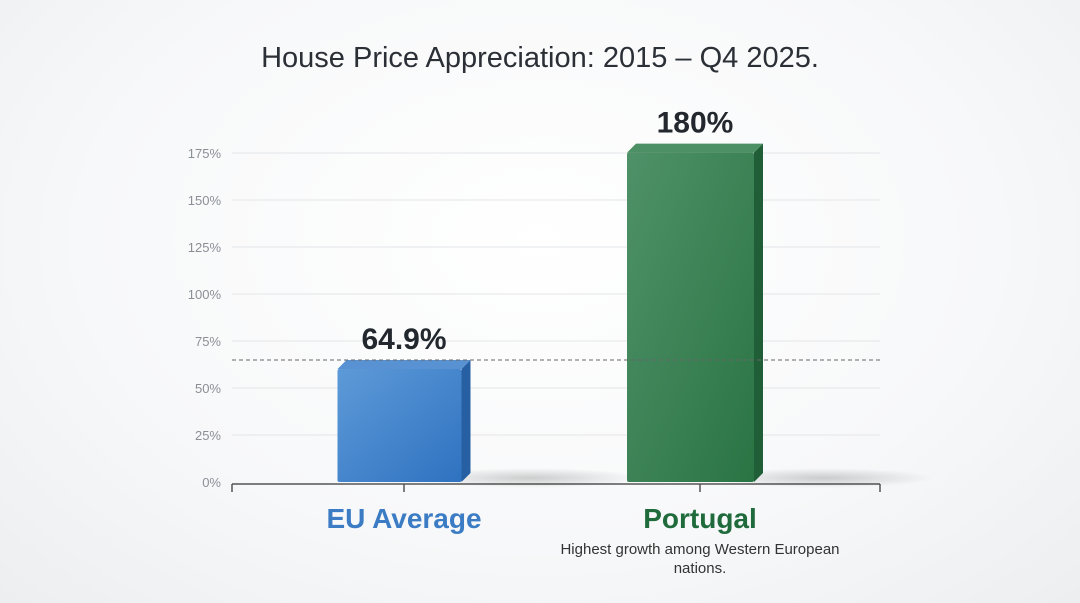 The width and height of the screenshot is (1080, 603). Describe the element at coordinates (695, 123) in the screenshot. I see `data-label: 180%` at that location.